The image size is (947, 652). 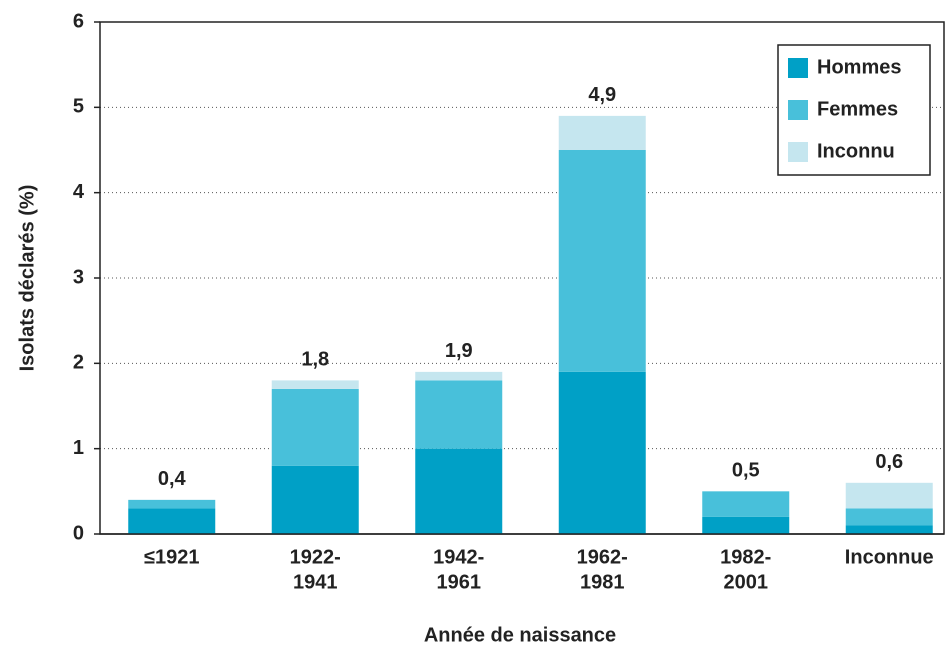 What do you see at coordinates (171, 557) in the screenshot?
I see `x-tick-label: ≤1921` at bounding box center [171, 557].